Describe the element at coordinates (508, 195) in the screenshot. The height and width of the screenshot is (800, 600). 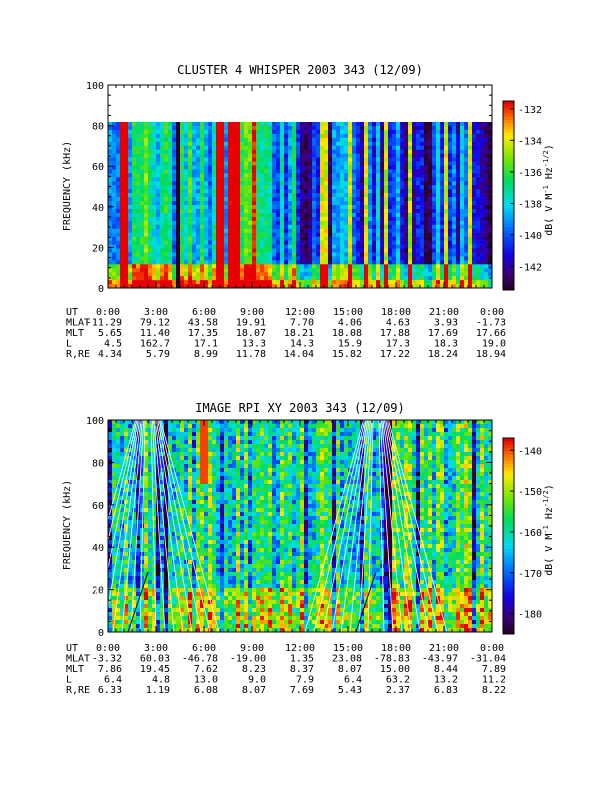
I see `colorbar-frame` at that location.